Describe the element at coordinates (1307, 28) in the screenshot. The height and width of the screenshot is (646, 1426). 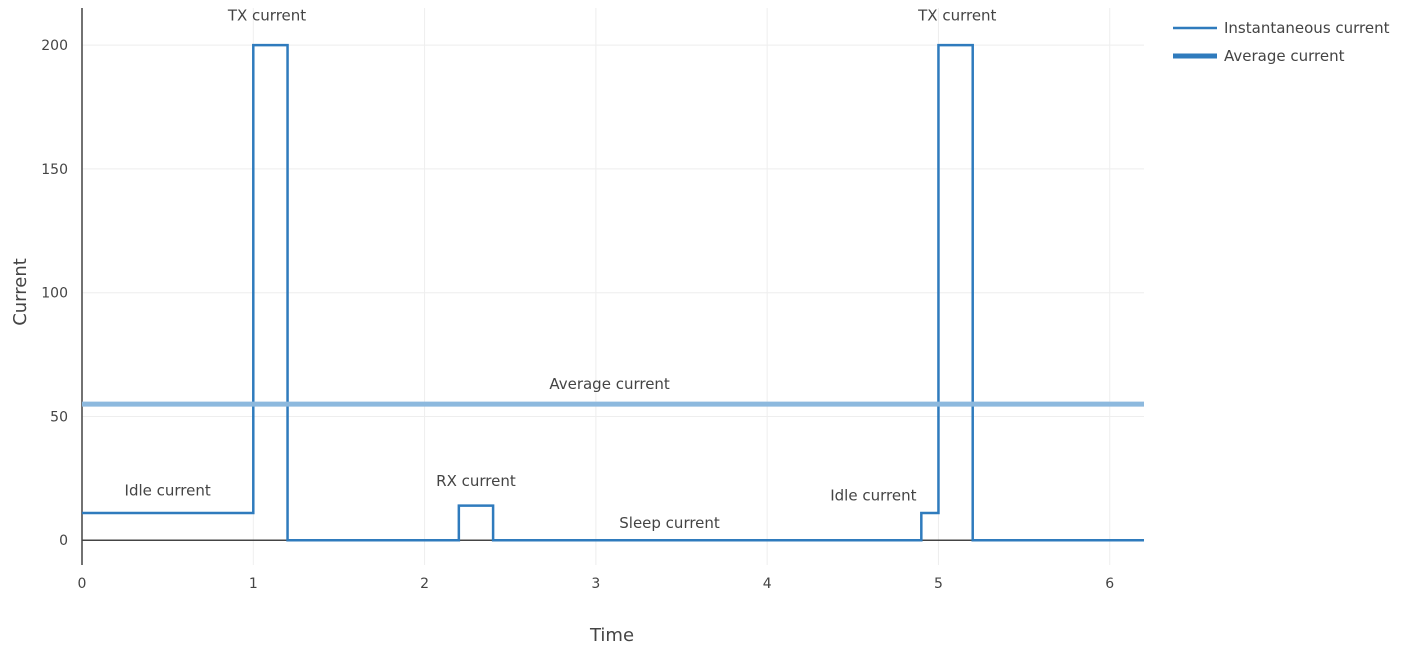
I see `legend-label: Instantaneous current` at that location.